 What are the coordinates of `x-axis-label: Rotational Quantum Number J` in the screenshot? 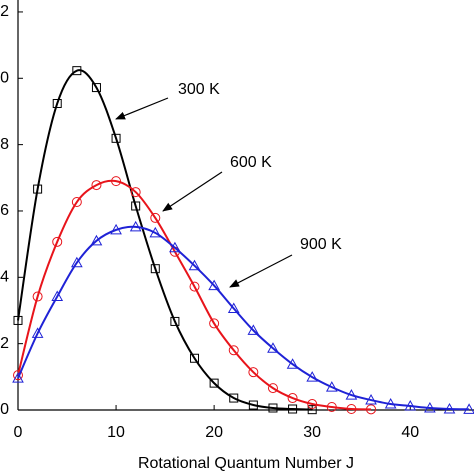 It's located at (246, 463).